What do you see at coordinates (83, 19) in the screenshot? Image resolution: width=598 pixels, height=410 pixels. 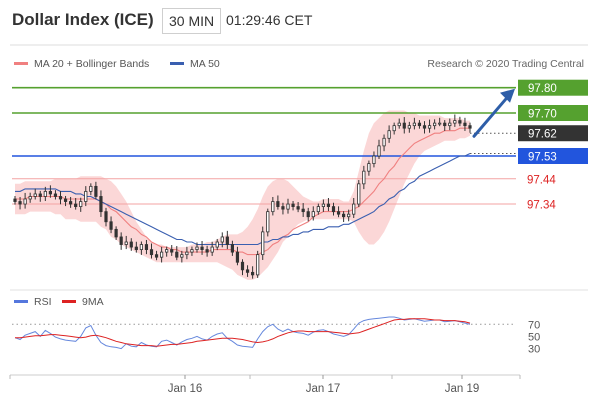 I see `instrument-title: Dollar Index (ICE)` at bounding box center [83, 19].